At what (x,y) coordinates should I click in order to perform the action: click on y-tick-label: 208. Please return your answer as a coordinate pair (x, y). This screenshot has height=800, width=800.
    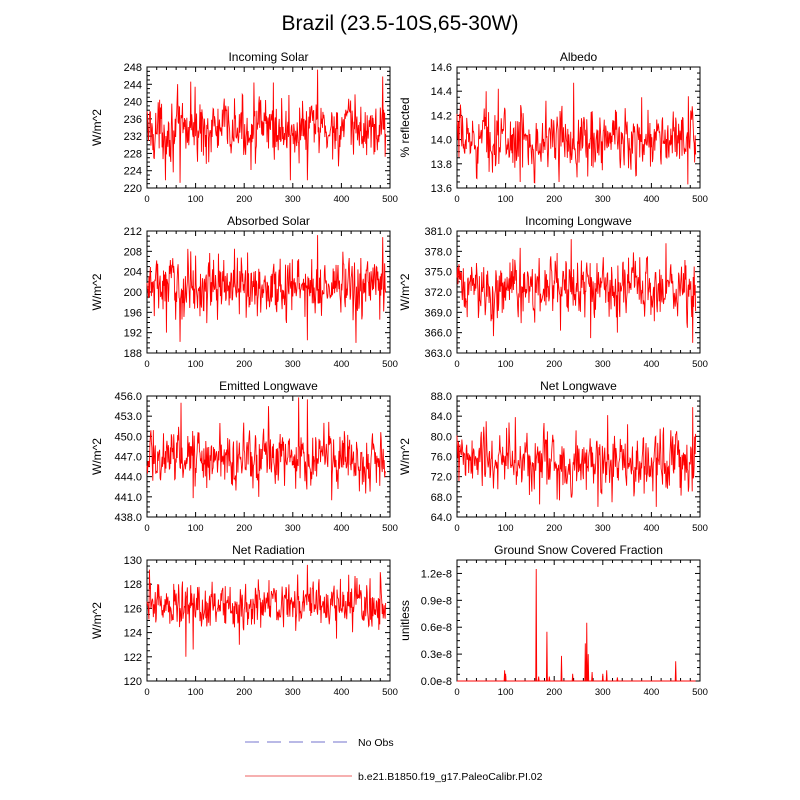
    Looking at the image, I should click on (133, 252).